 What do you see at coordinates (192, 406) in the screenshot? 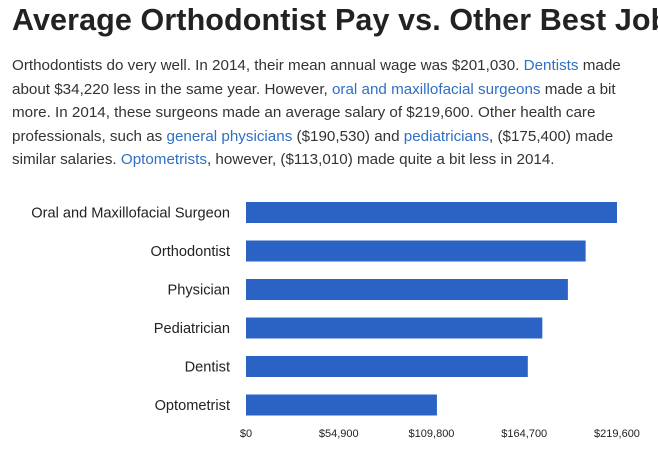
I see `category-label: Optometrist` at bounding box center [192, 406].